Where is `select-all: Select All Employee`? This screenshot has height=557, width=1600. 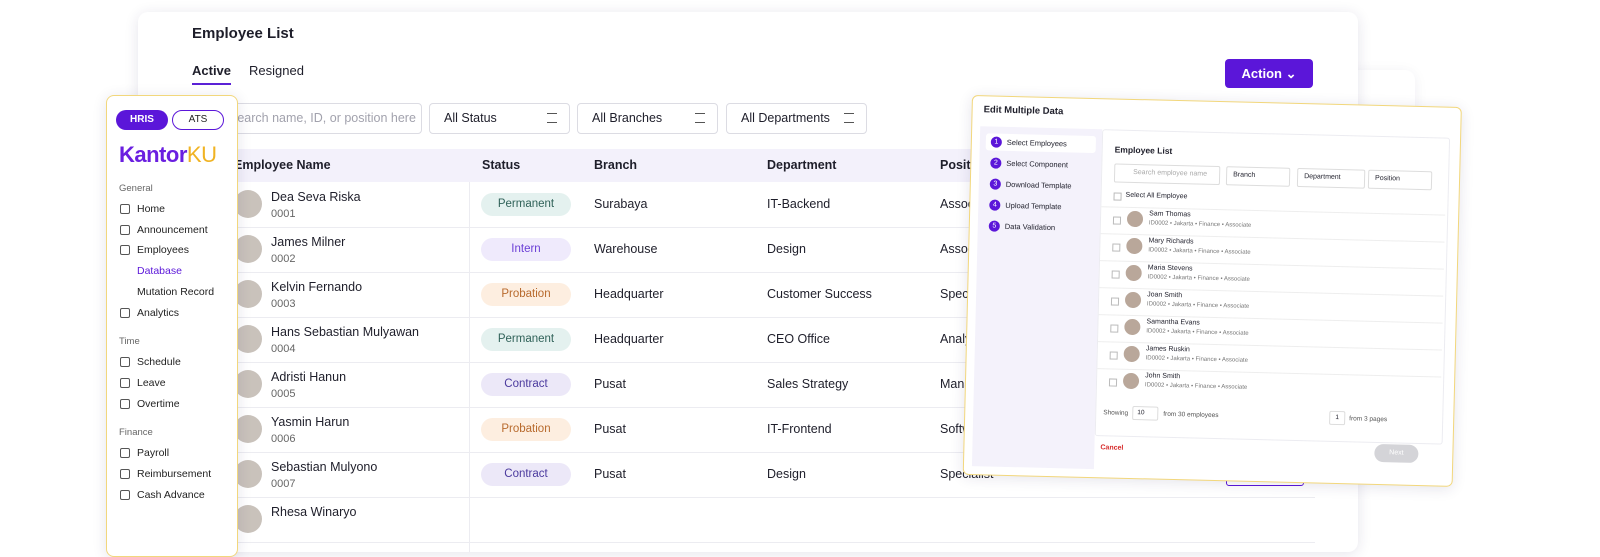 select-all: Select All Employee is located at coordinates (1156, 196).